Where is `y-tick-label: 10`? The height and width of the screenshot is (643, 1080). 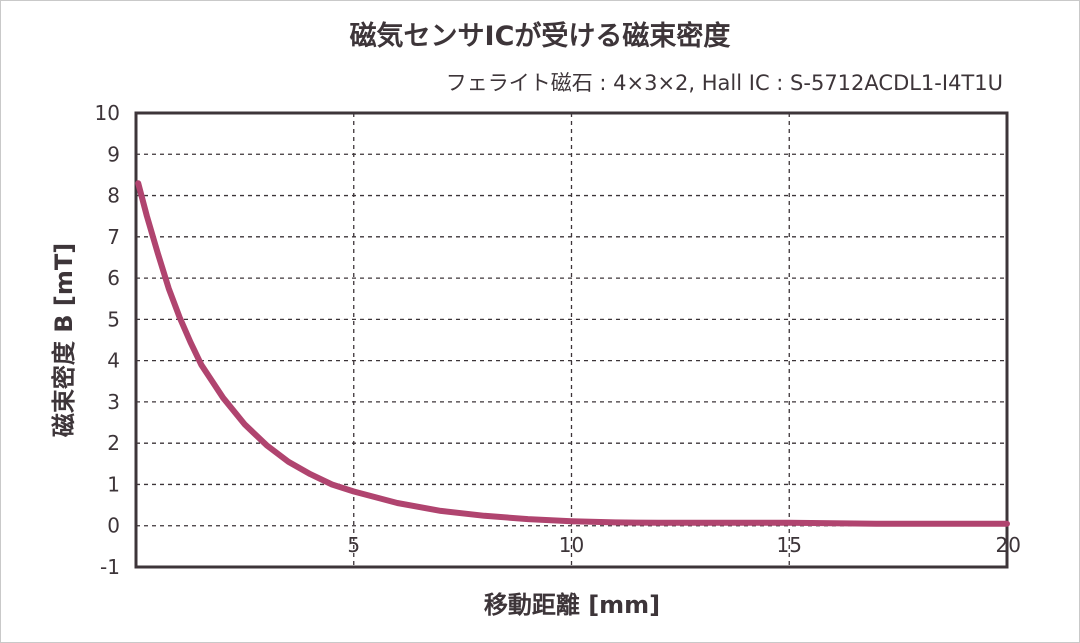 y-tick-label: 10 is located at coordinates (107, 113).